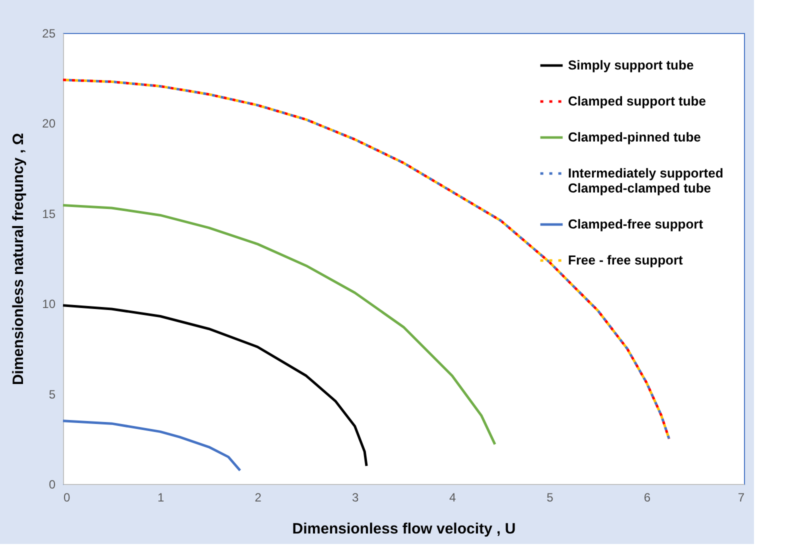 The width and height of the screenshot is (790, 546). I want to click on x-tick-label: 6, so click(647, 497).